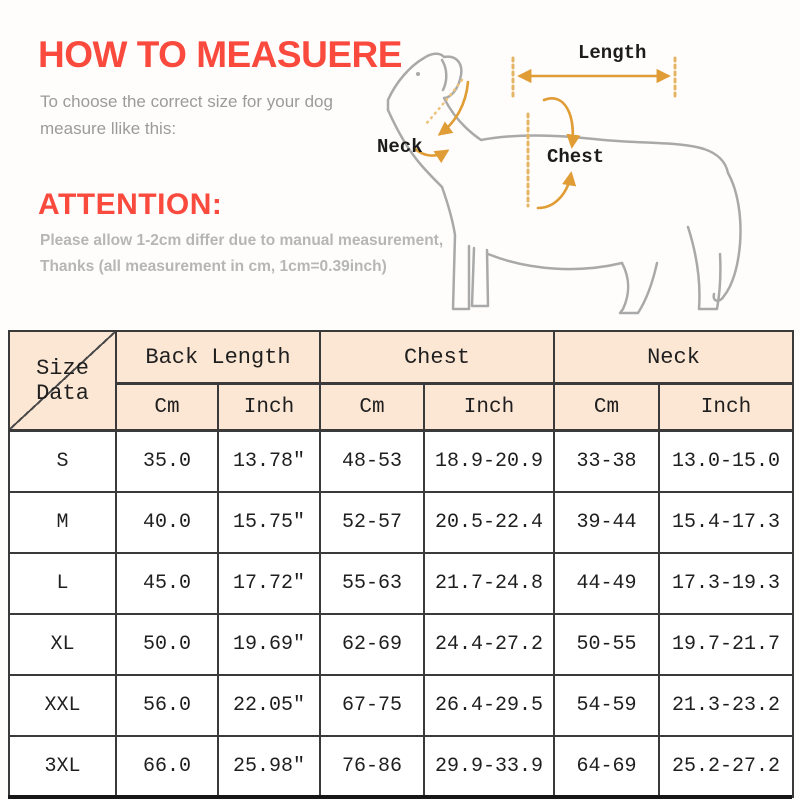 The image size is (800, 800). Describe the element at coordinates (62, 644) in the screenshot. I see `size-cell: XL` at that location.